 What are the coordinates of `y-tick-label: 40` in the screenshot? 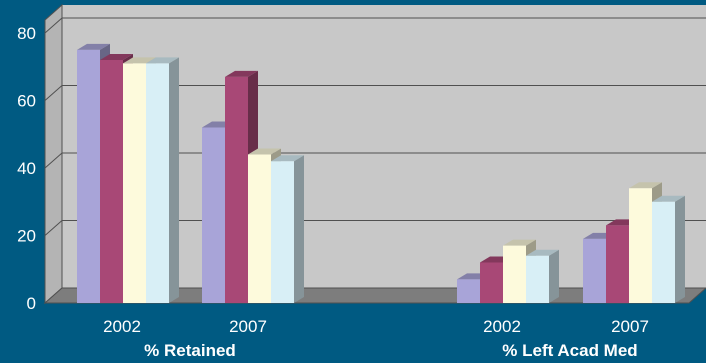 It's located at (26, 168).